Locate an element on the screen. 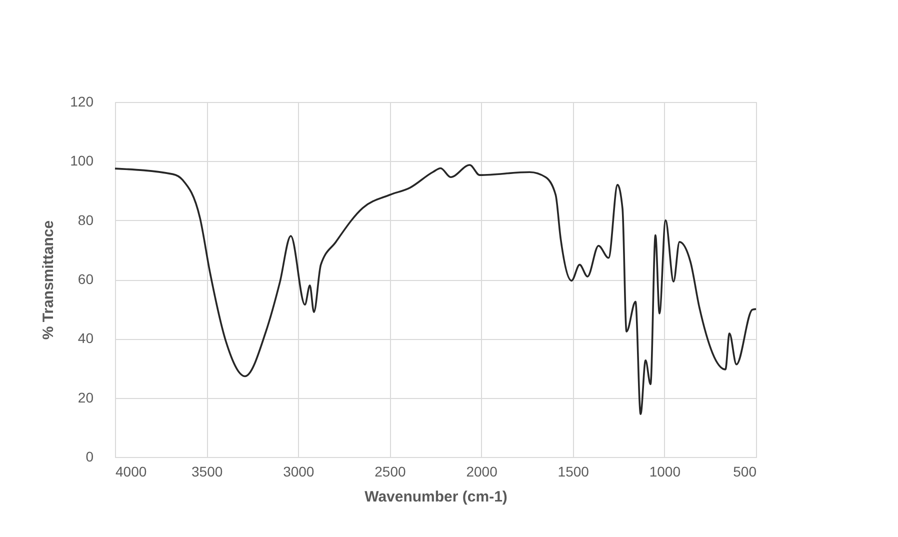 The height and width of the screenshot is (537, 898). x-tick-label: 500 is located at coordinates (745, 472).